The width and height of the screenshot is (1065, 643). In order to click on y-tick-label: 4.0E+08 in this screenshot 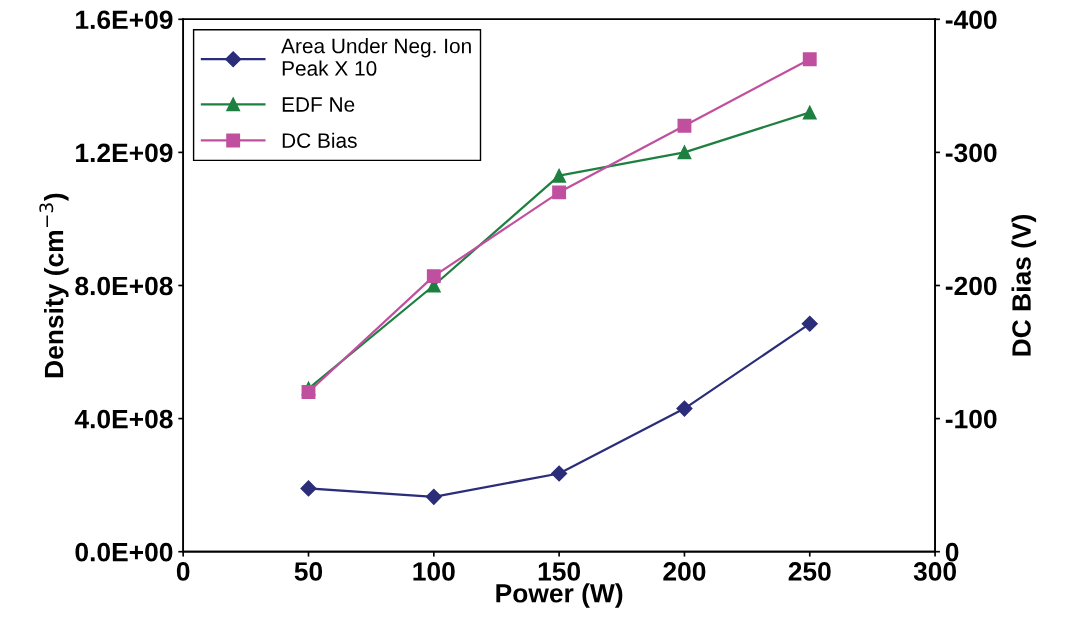, I will do `click(123, 419)`.